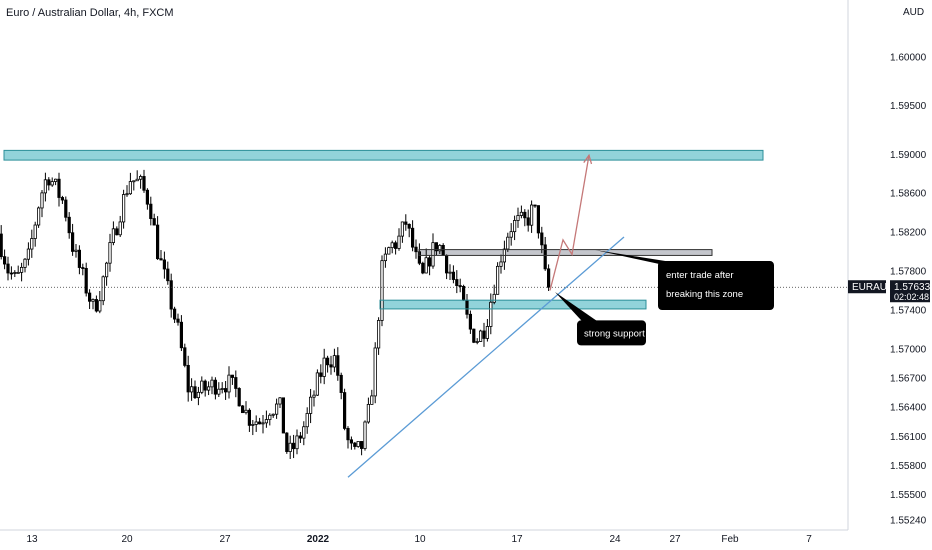 The image size is (932, 550). What do you see at coordinates (513, 304) in the screenshot?
I see `support-zone` at bounding box center [513, 304].